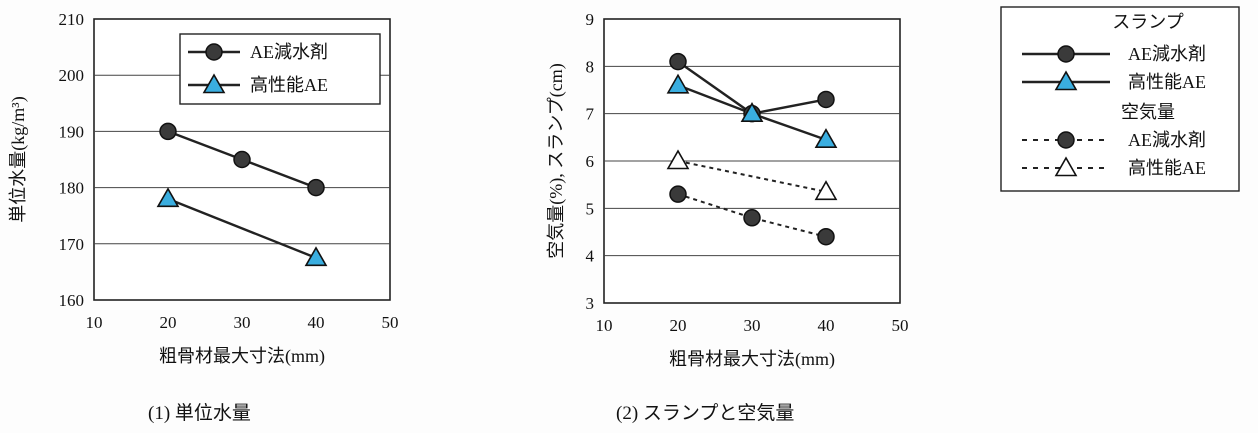  I want to click on legend-group-slump-title: スランプ, so click(1147, 22).